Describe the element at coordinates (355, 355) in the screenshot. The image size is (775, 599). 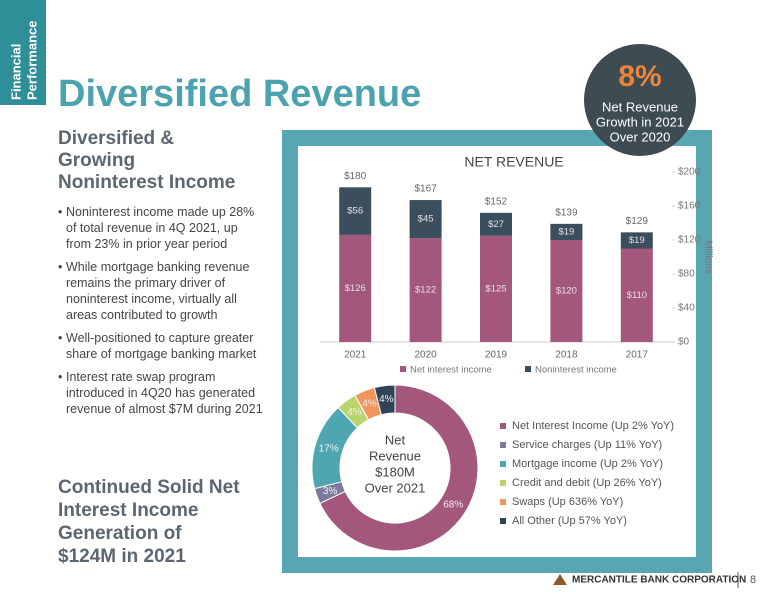
I see `x-tick-label: 2021` at that location.